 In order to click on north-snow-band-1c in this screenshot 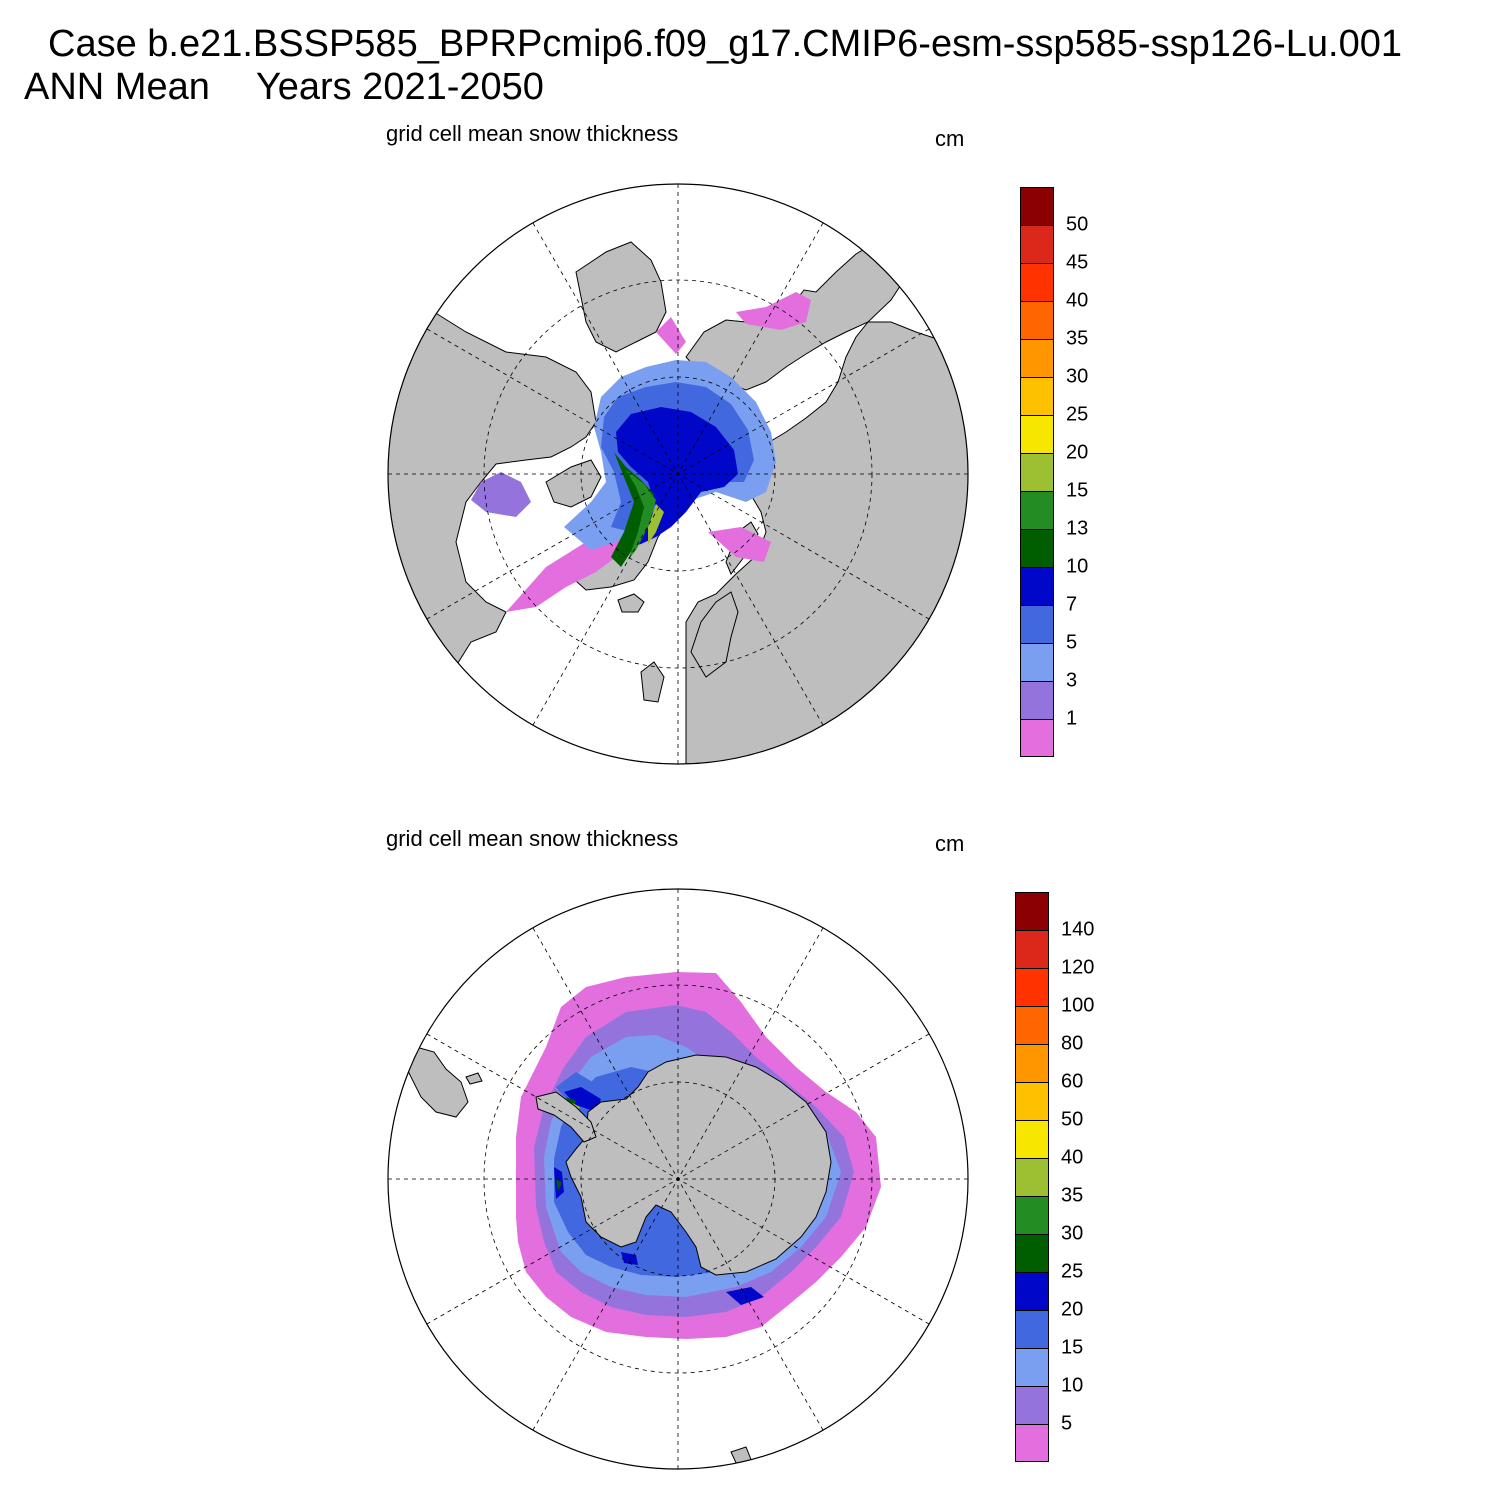, I will do `click(733, 323)`.